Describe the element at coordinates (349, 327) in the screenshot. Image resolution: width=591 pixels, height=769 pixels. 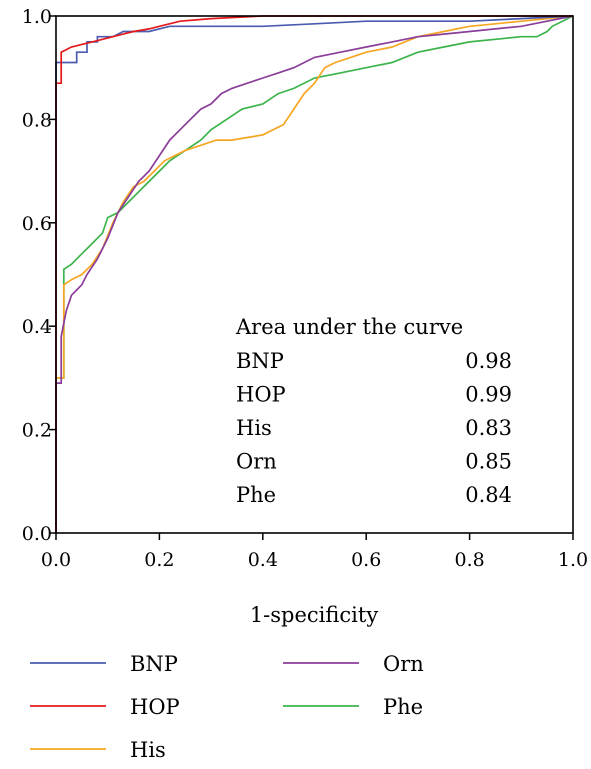
I see `auc-table-title: Area under the curve` at that location.